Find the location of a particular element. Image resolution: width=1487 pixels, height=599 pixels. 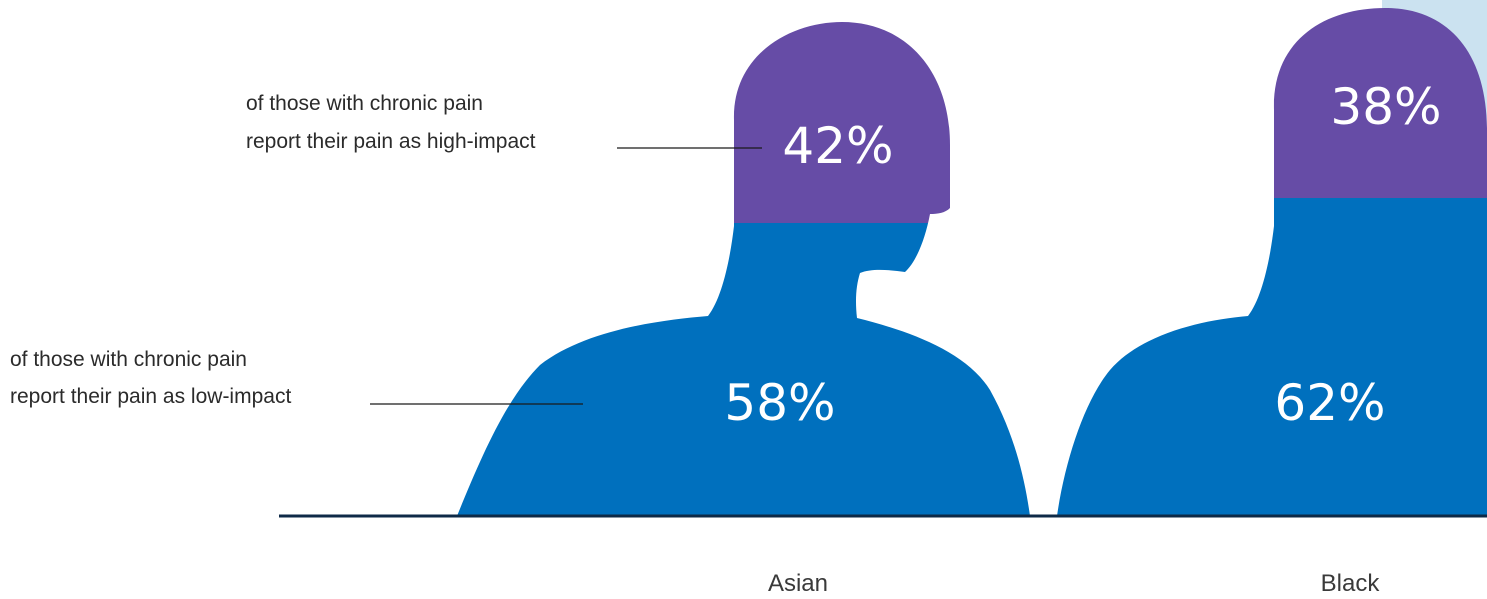

pct-label-low-asian: 58% is located at coordinates (779, 403).